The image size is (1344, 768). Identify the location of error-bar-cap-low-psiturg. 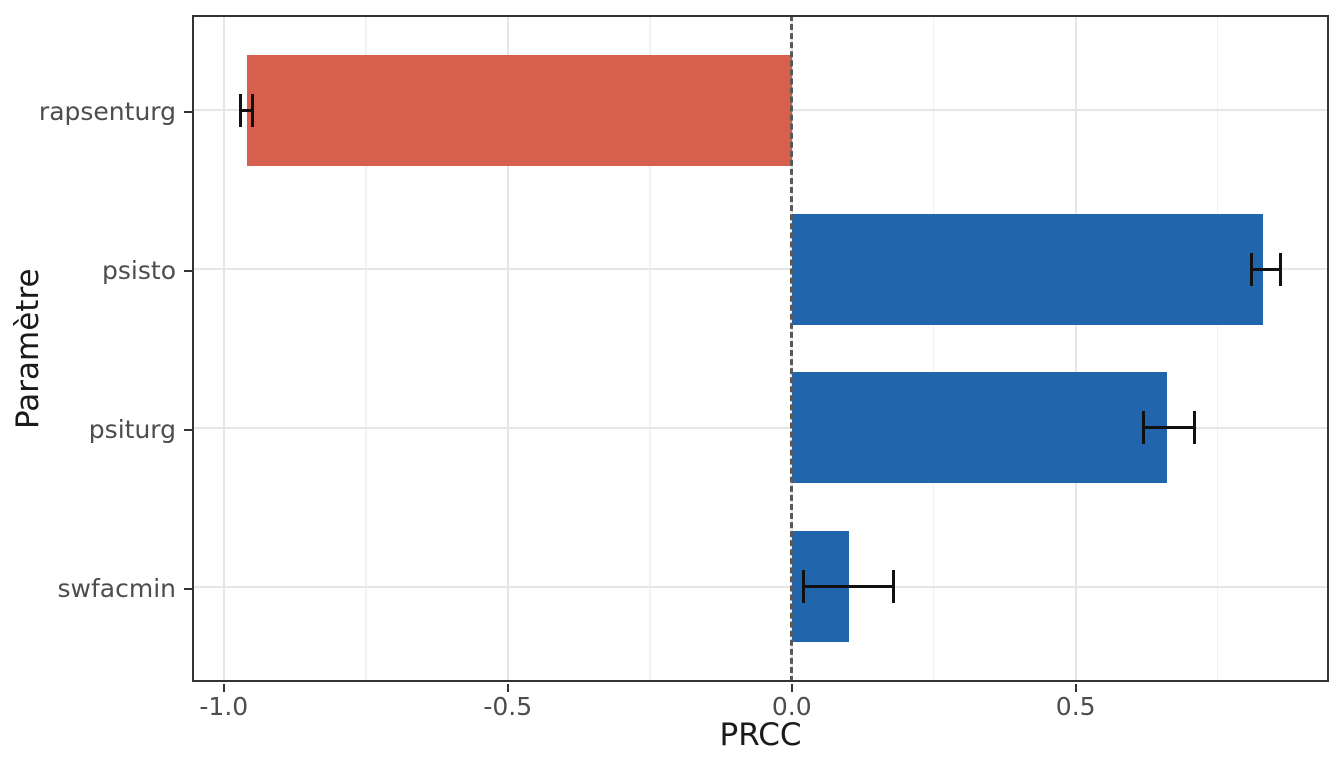
(1144, 428).